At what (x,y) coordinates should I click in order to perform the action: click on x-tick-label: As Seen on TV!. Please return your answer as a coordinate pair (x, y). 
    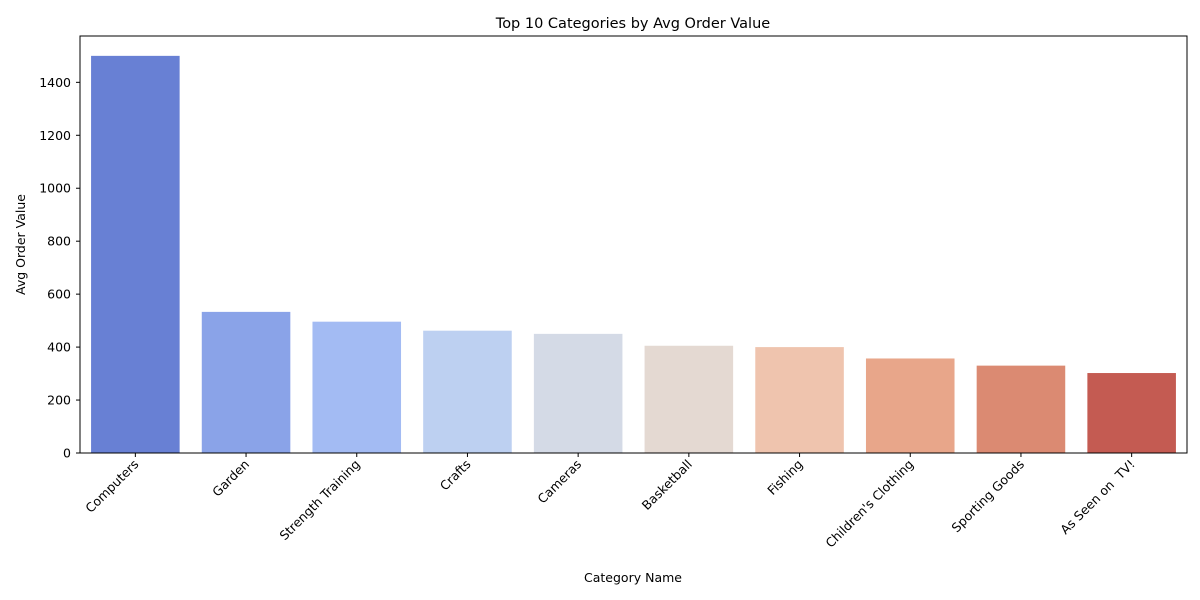
    Looking at the image, I should click on (1097, 497).